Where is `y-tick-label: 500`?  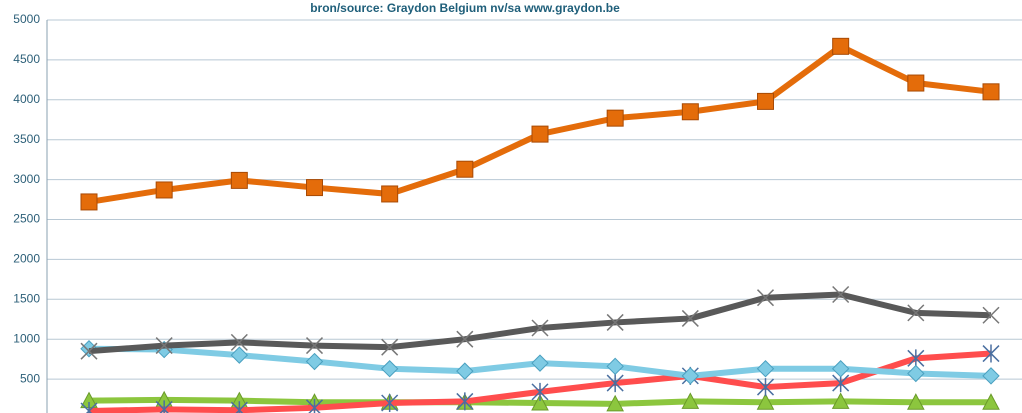
y-tick-label: 500 is located at coordinates (30, 378).